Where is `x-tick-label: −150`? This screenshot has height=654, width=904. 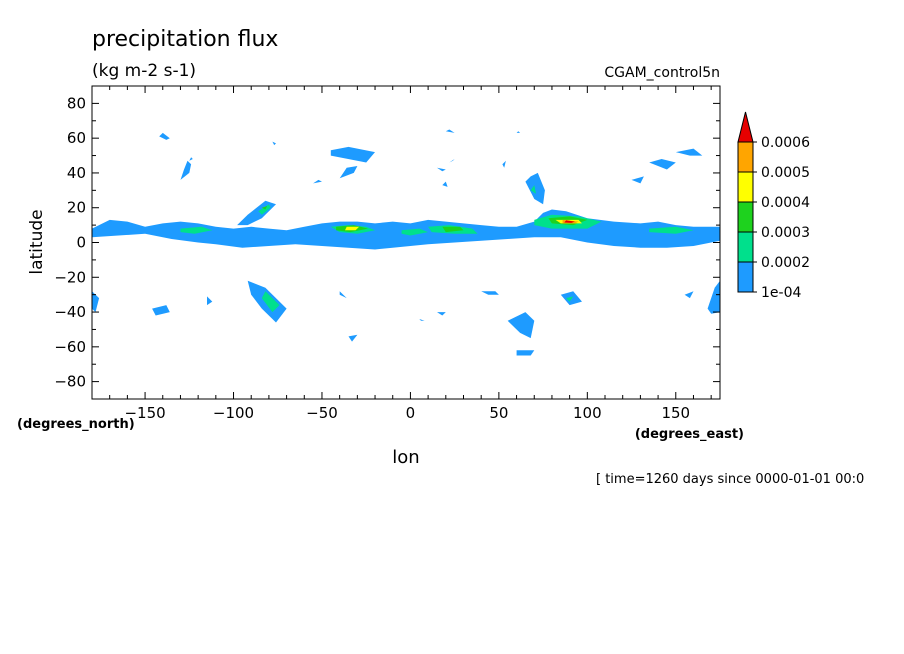
x-tick-label: −150 is located at coordinates (144, 413).